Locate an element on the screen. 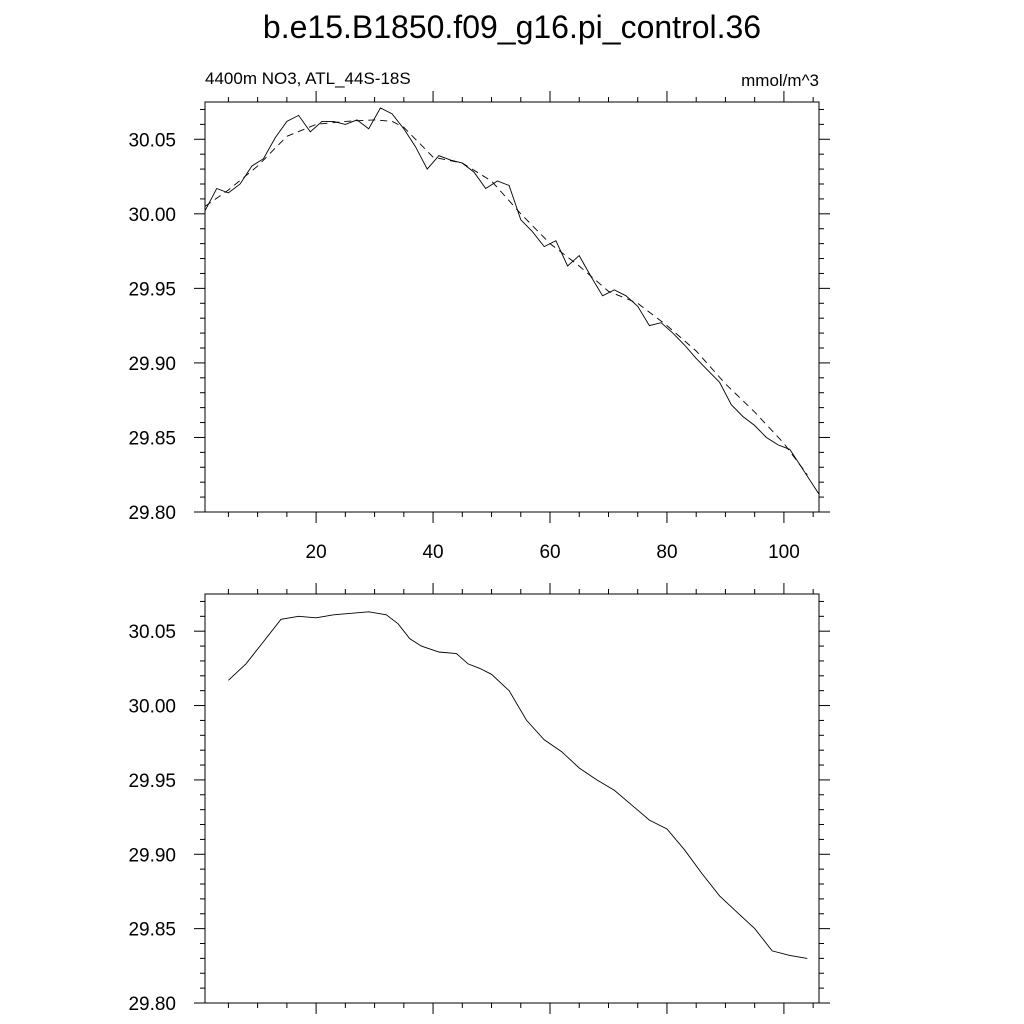 This screenshot has width=1024, height=1024. panel1-unit-label: mmol/m^3 is located at coordinates (780, 80).